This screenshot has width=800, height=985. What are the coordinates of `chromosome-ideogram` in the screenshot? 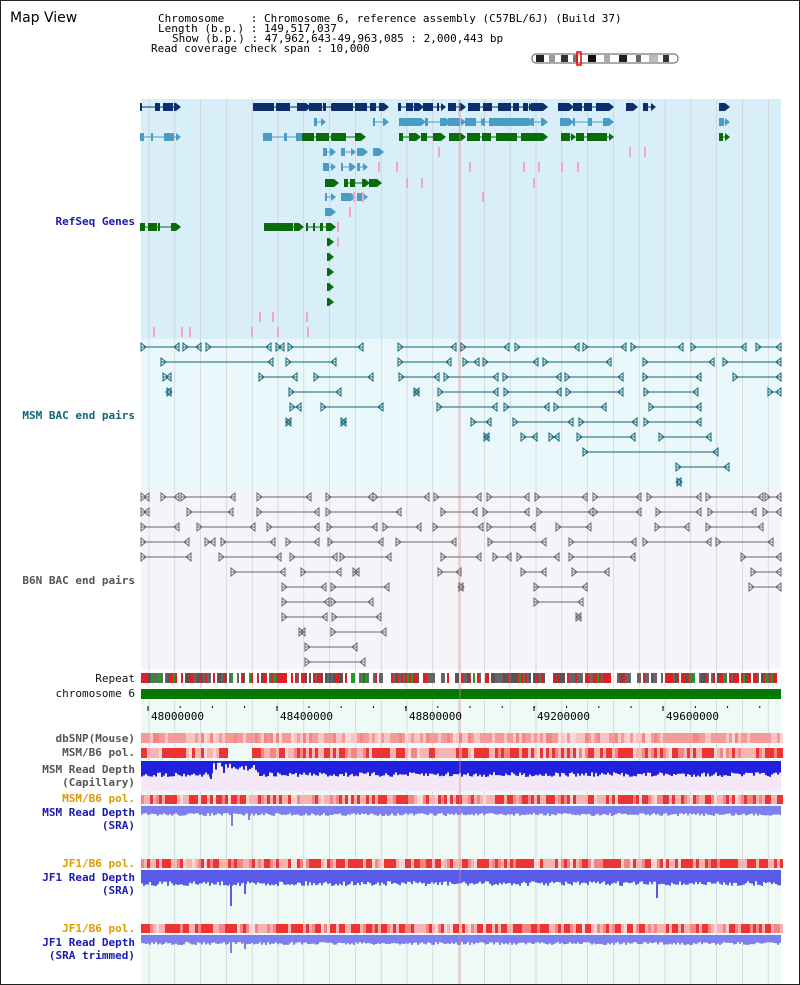 It's located at (605, 58).